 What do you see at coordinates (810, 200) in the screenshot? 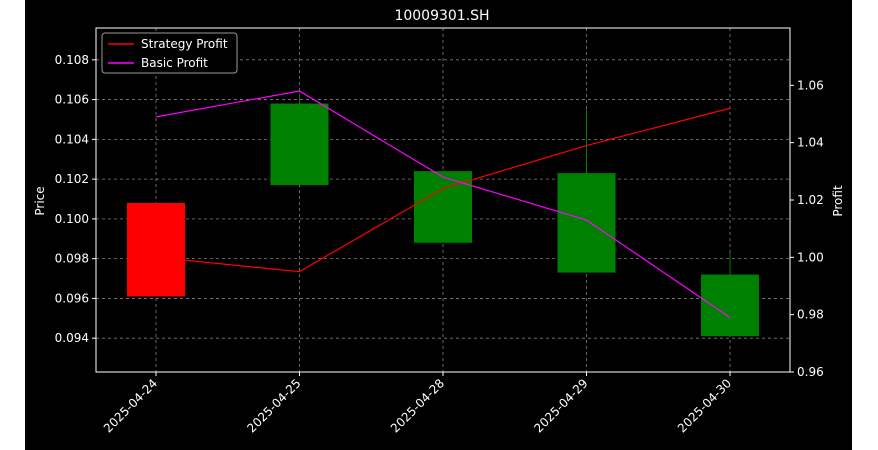
I see `y2-tick-label: 1.02` at bounding box center [810, 200].